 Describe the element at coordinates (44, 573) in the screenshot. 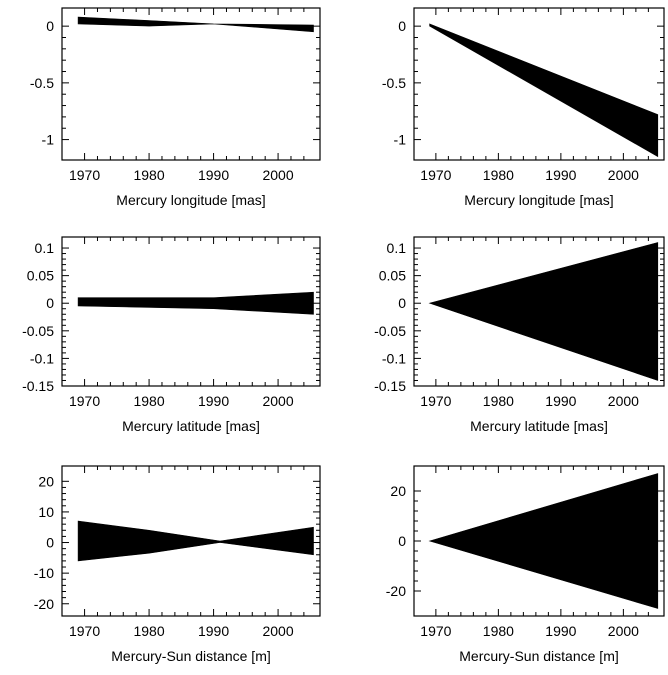

I see `y-tick-label: -10` at that location.